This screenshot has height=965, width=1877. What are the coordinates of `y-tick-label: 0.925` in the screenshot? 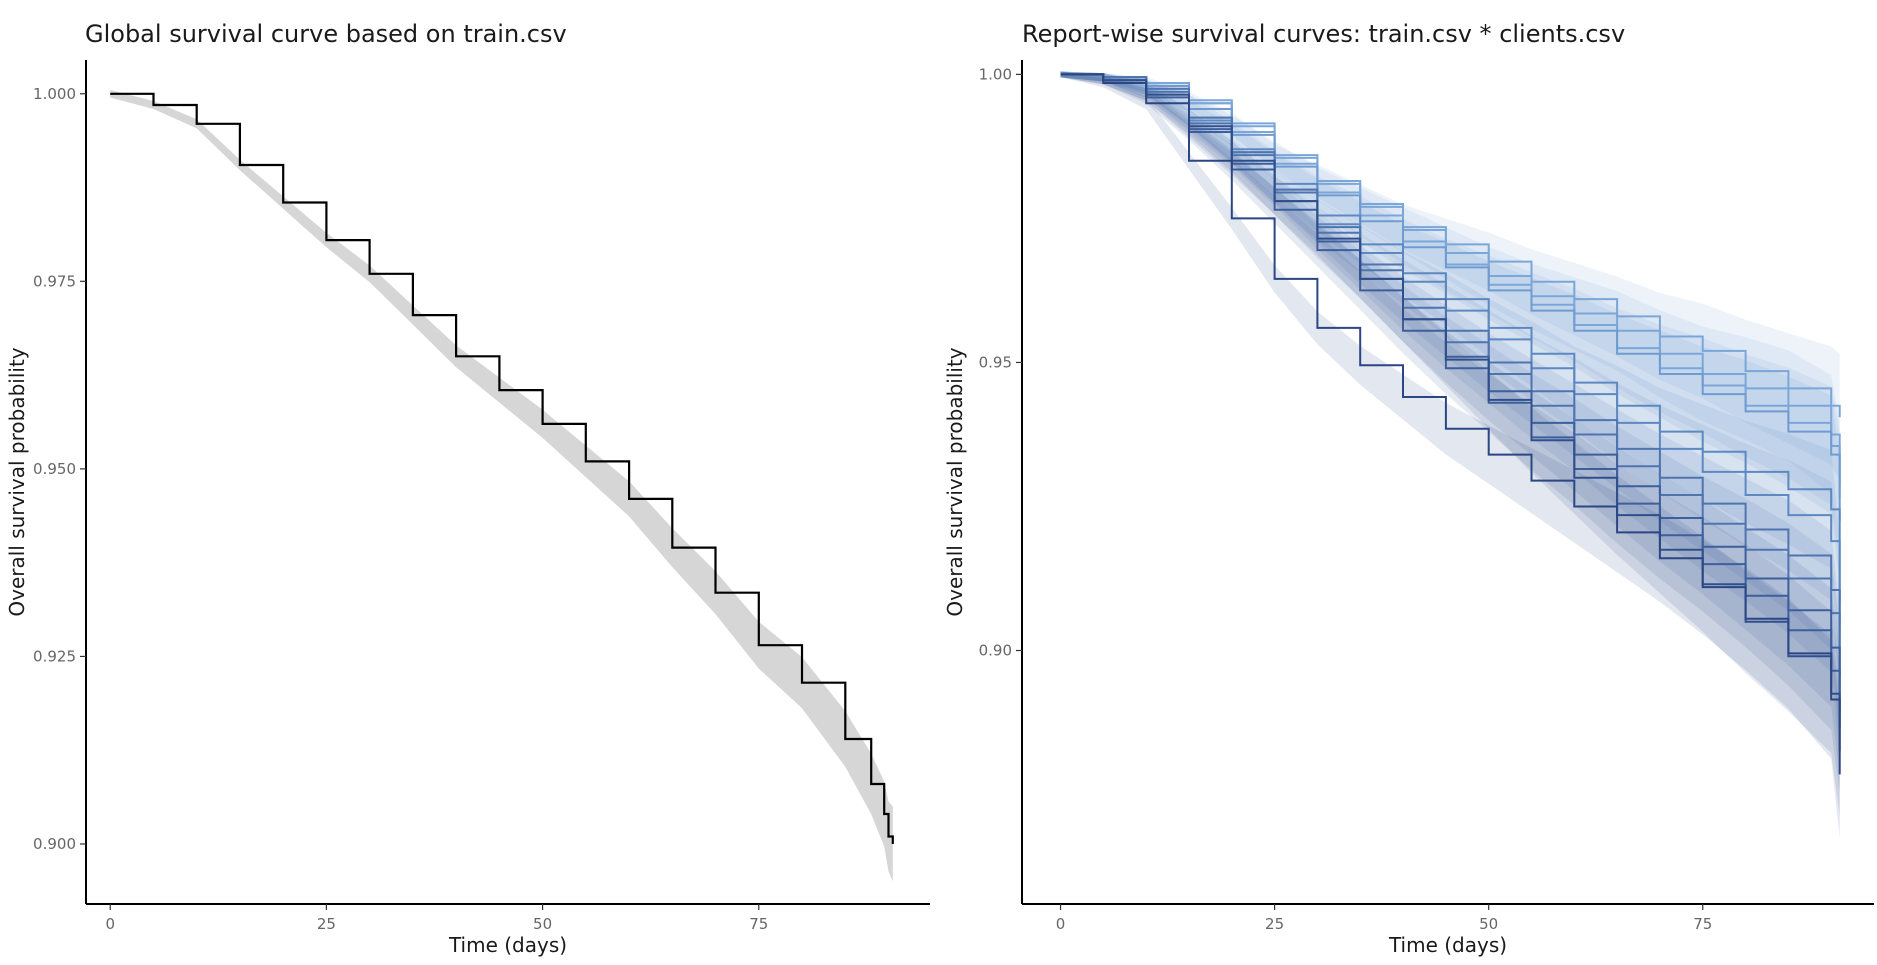 It's located at (54, 656).